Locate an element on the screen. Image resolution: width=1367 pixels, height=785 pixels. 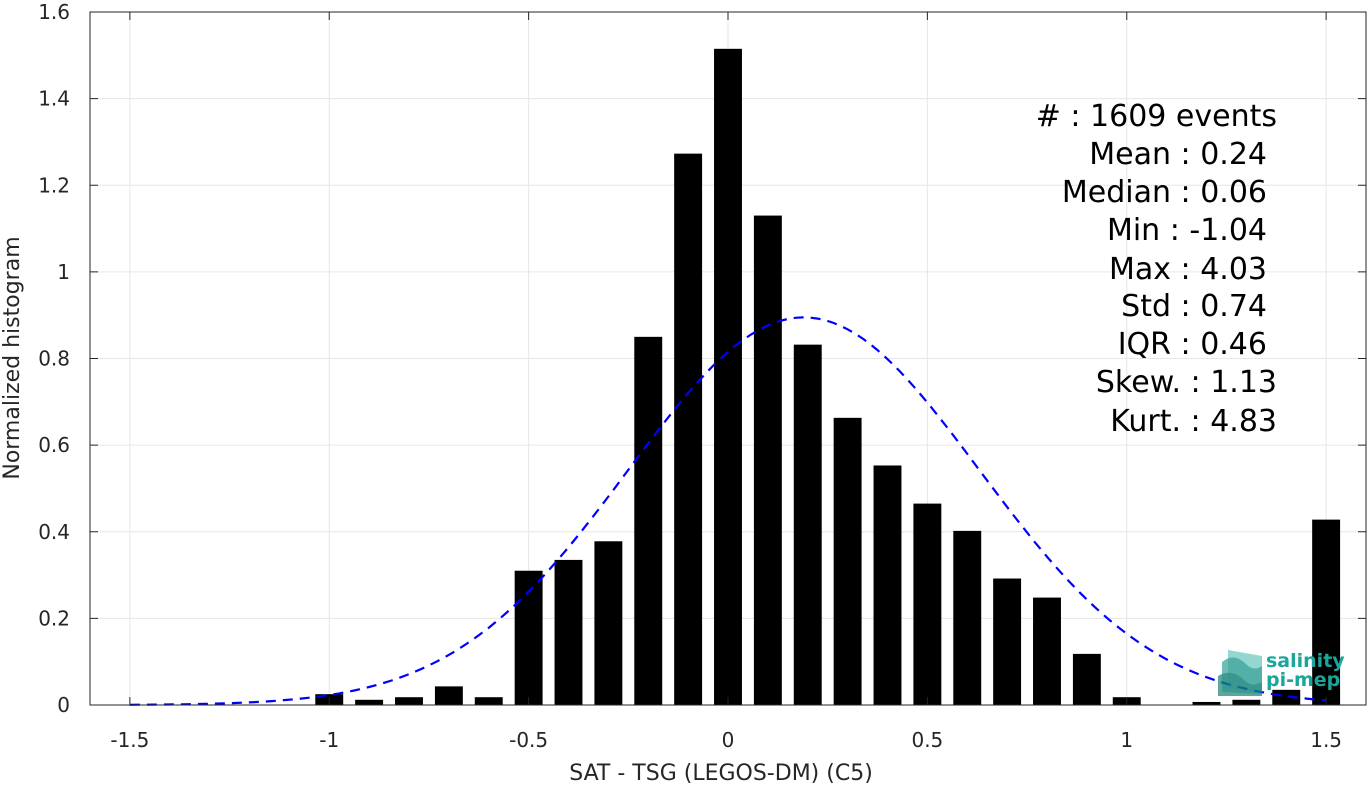
x-tick-label: -1.5 is located at coordinates (129, 740).